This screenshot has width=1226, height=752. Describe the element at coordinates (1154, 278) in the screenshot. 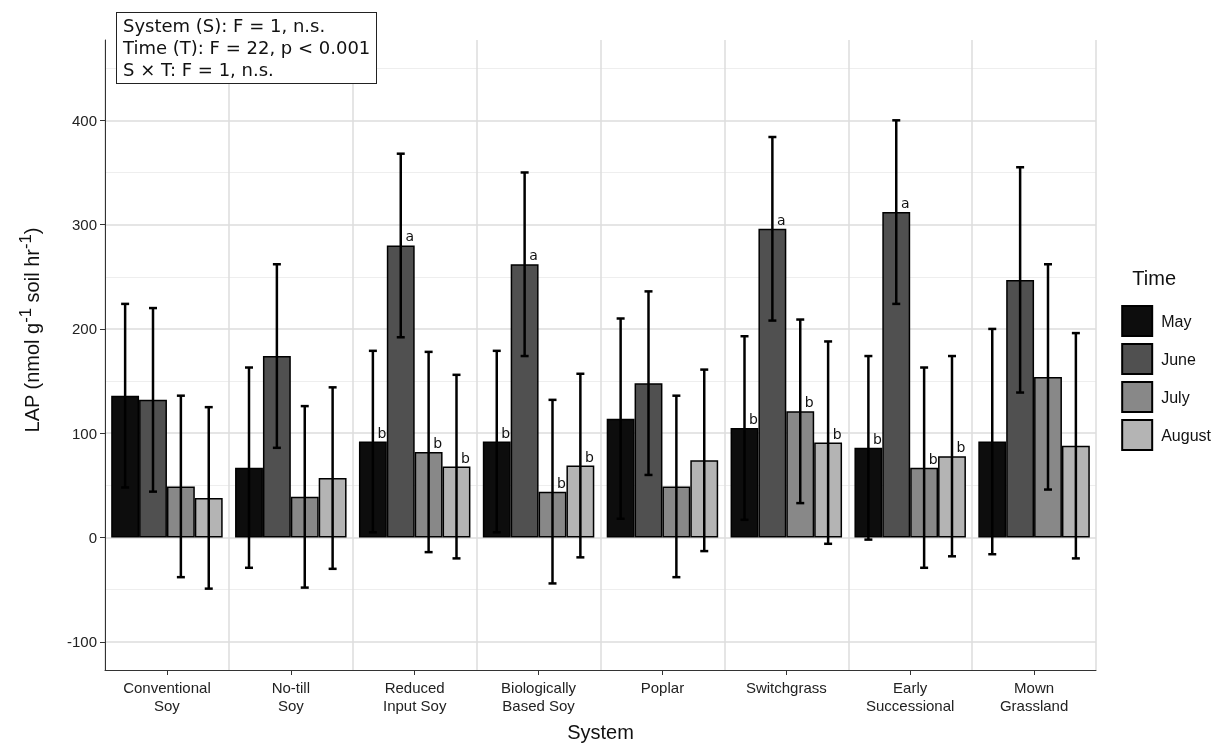

I see `legend-title: Time` at that location.